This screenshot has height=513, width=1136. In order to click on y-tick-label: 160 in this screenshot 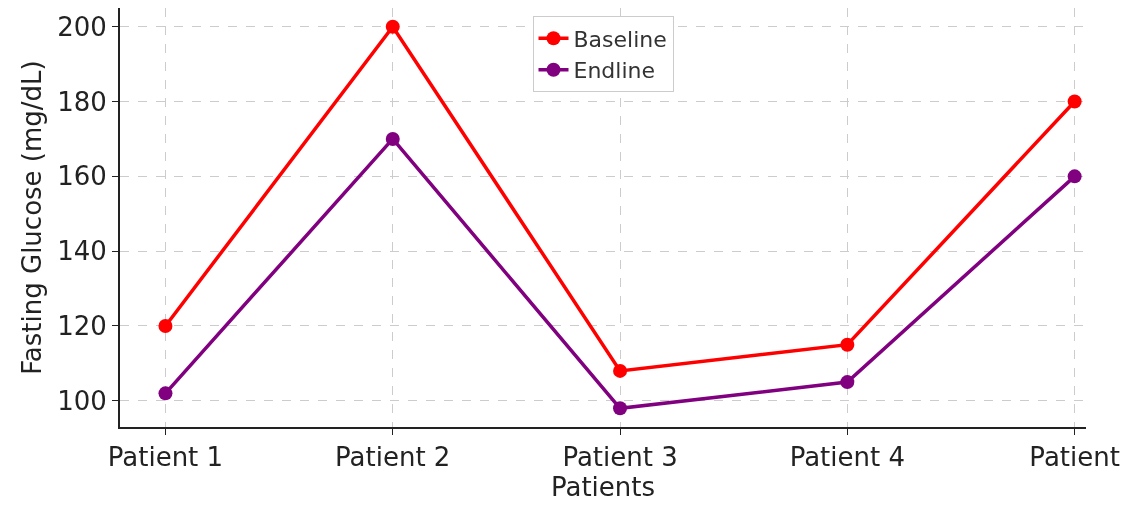, I will do `click(82, 176)`.